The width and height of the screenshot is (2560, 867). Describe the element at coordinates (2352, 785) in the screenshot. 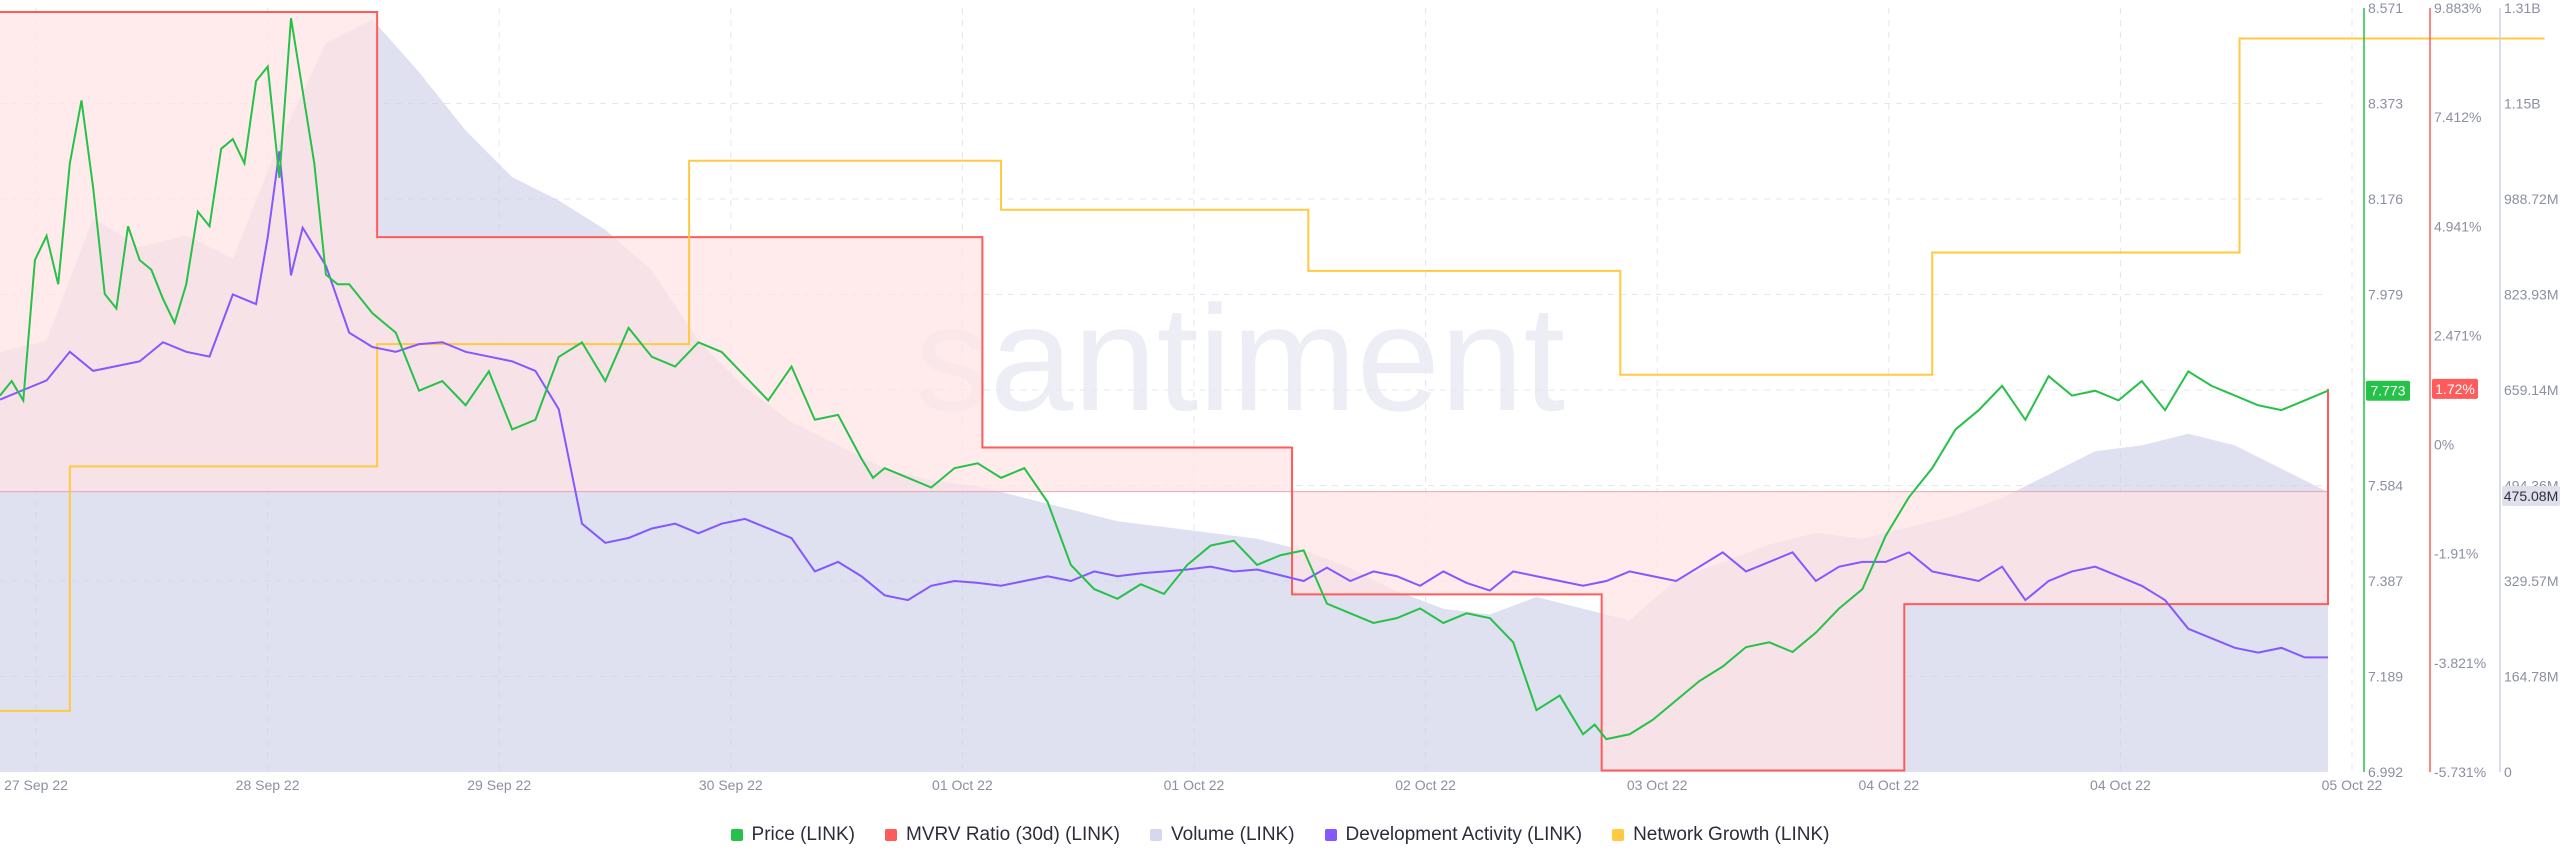

I see `x-tick-label: 05 Oct 22` at that location.